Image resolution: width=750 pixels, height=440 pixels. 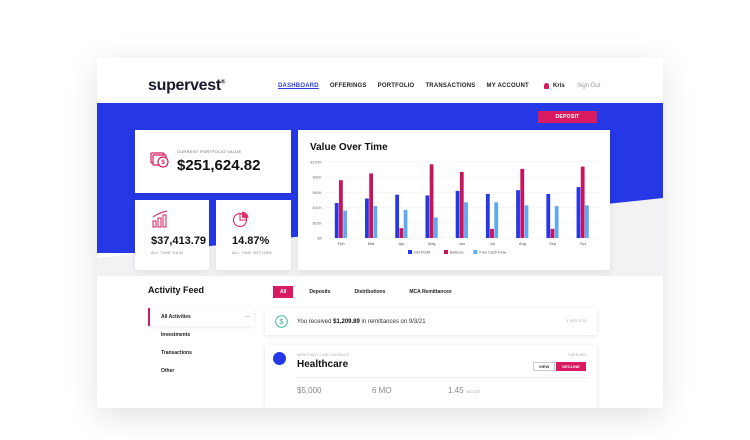 What do you see at coordinates (251, 241) in the screenshot?
I see `all-time-return-value: 14.87%` at bounding box center [251, 241].